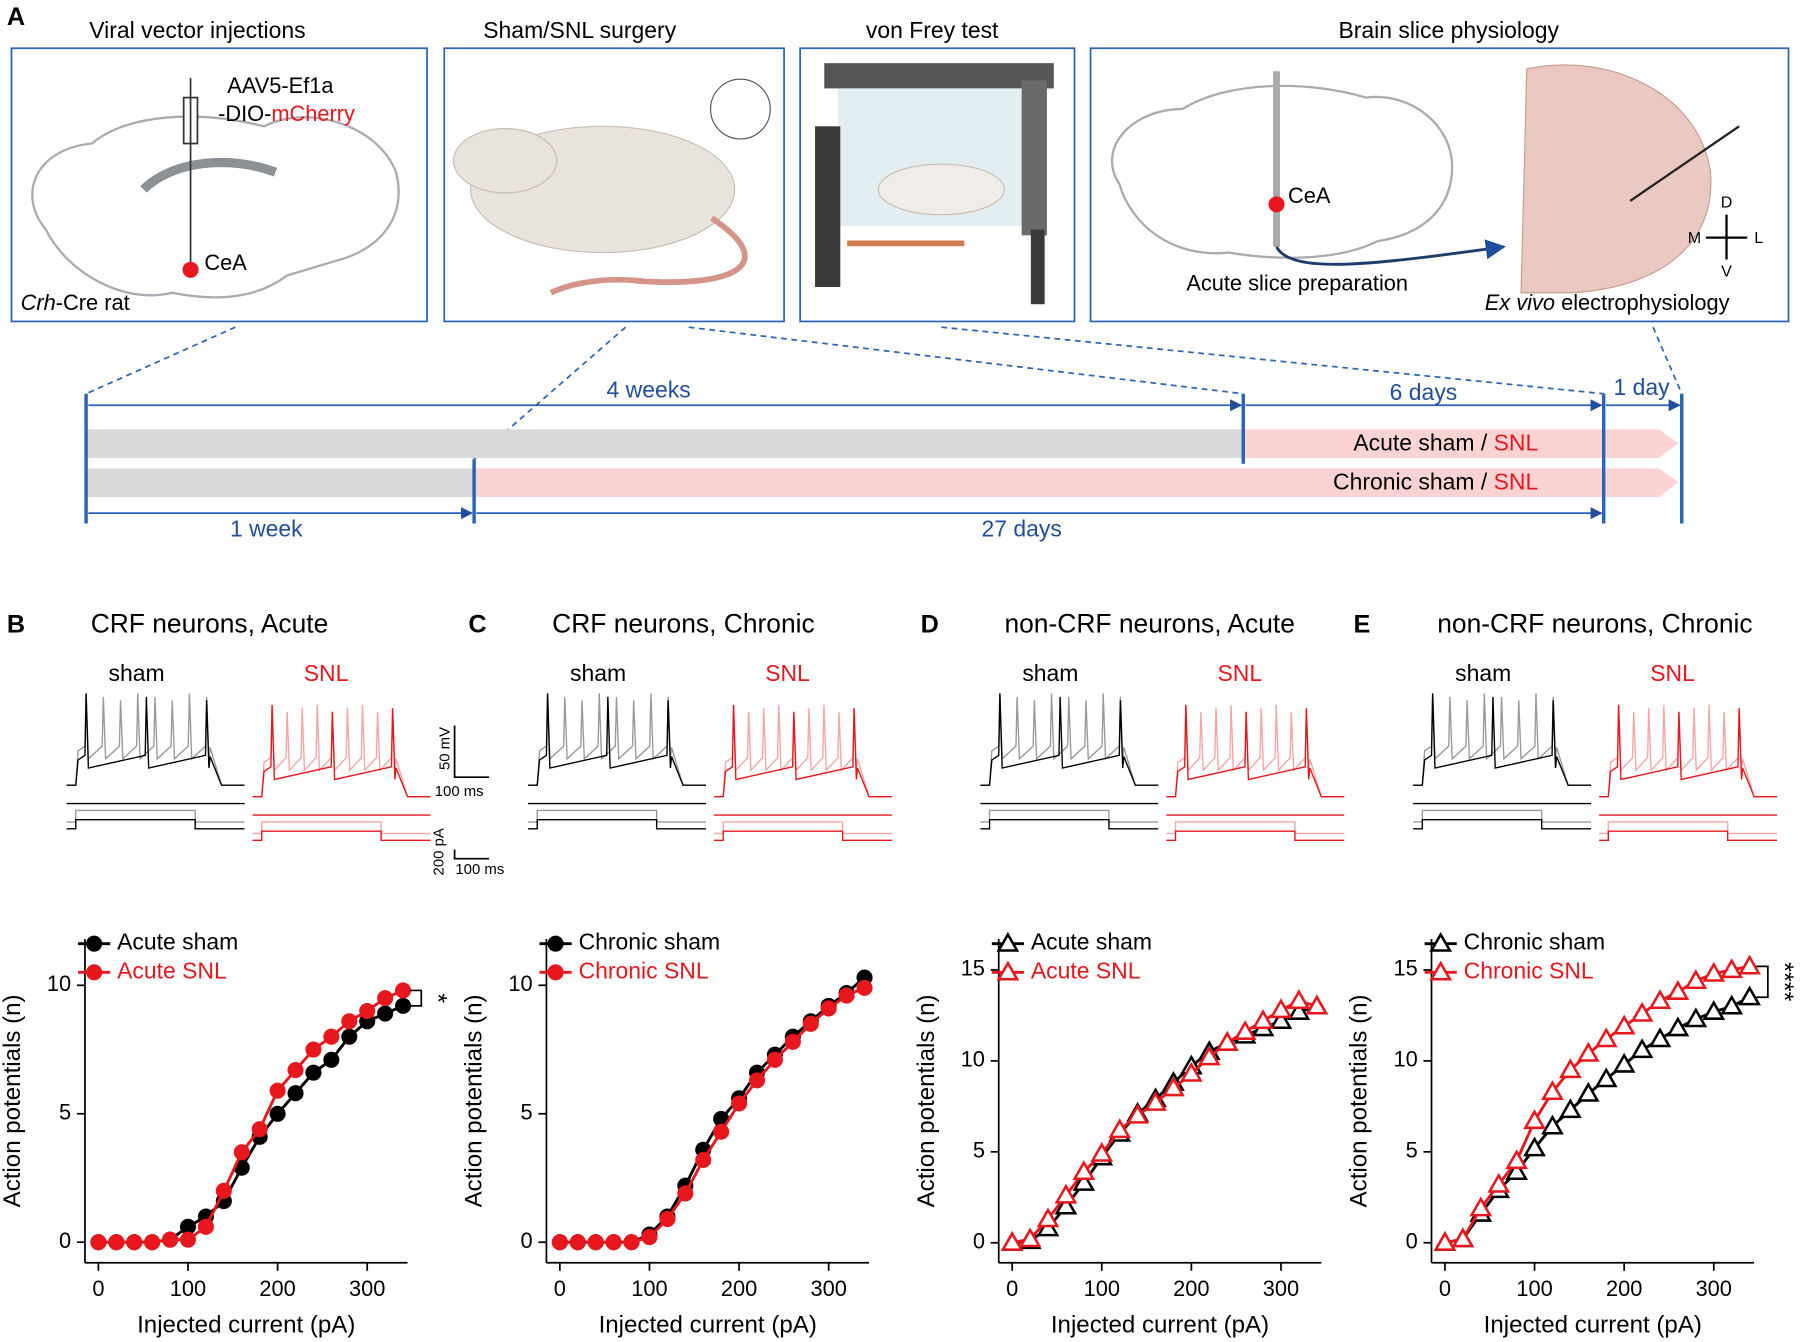  What do you see at coordinates (177, 942) in the screenshot?
I see `legend-label: Acute sham` at bounding box center [177, 942].